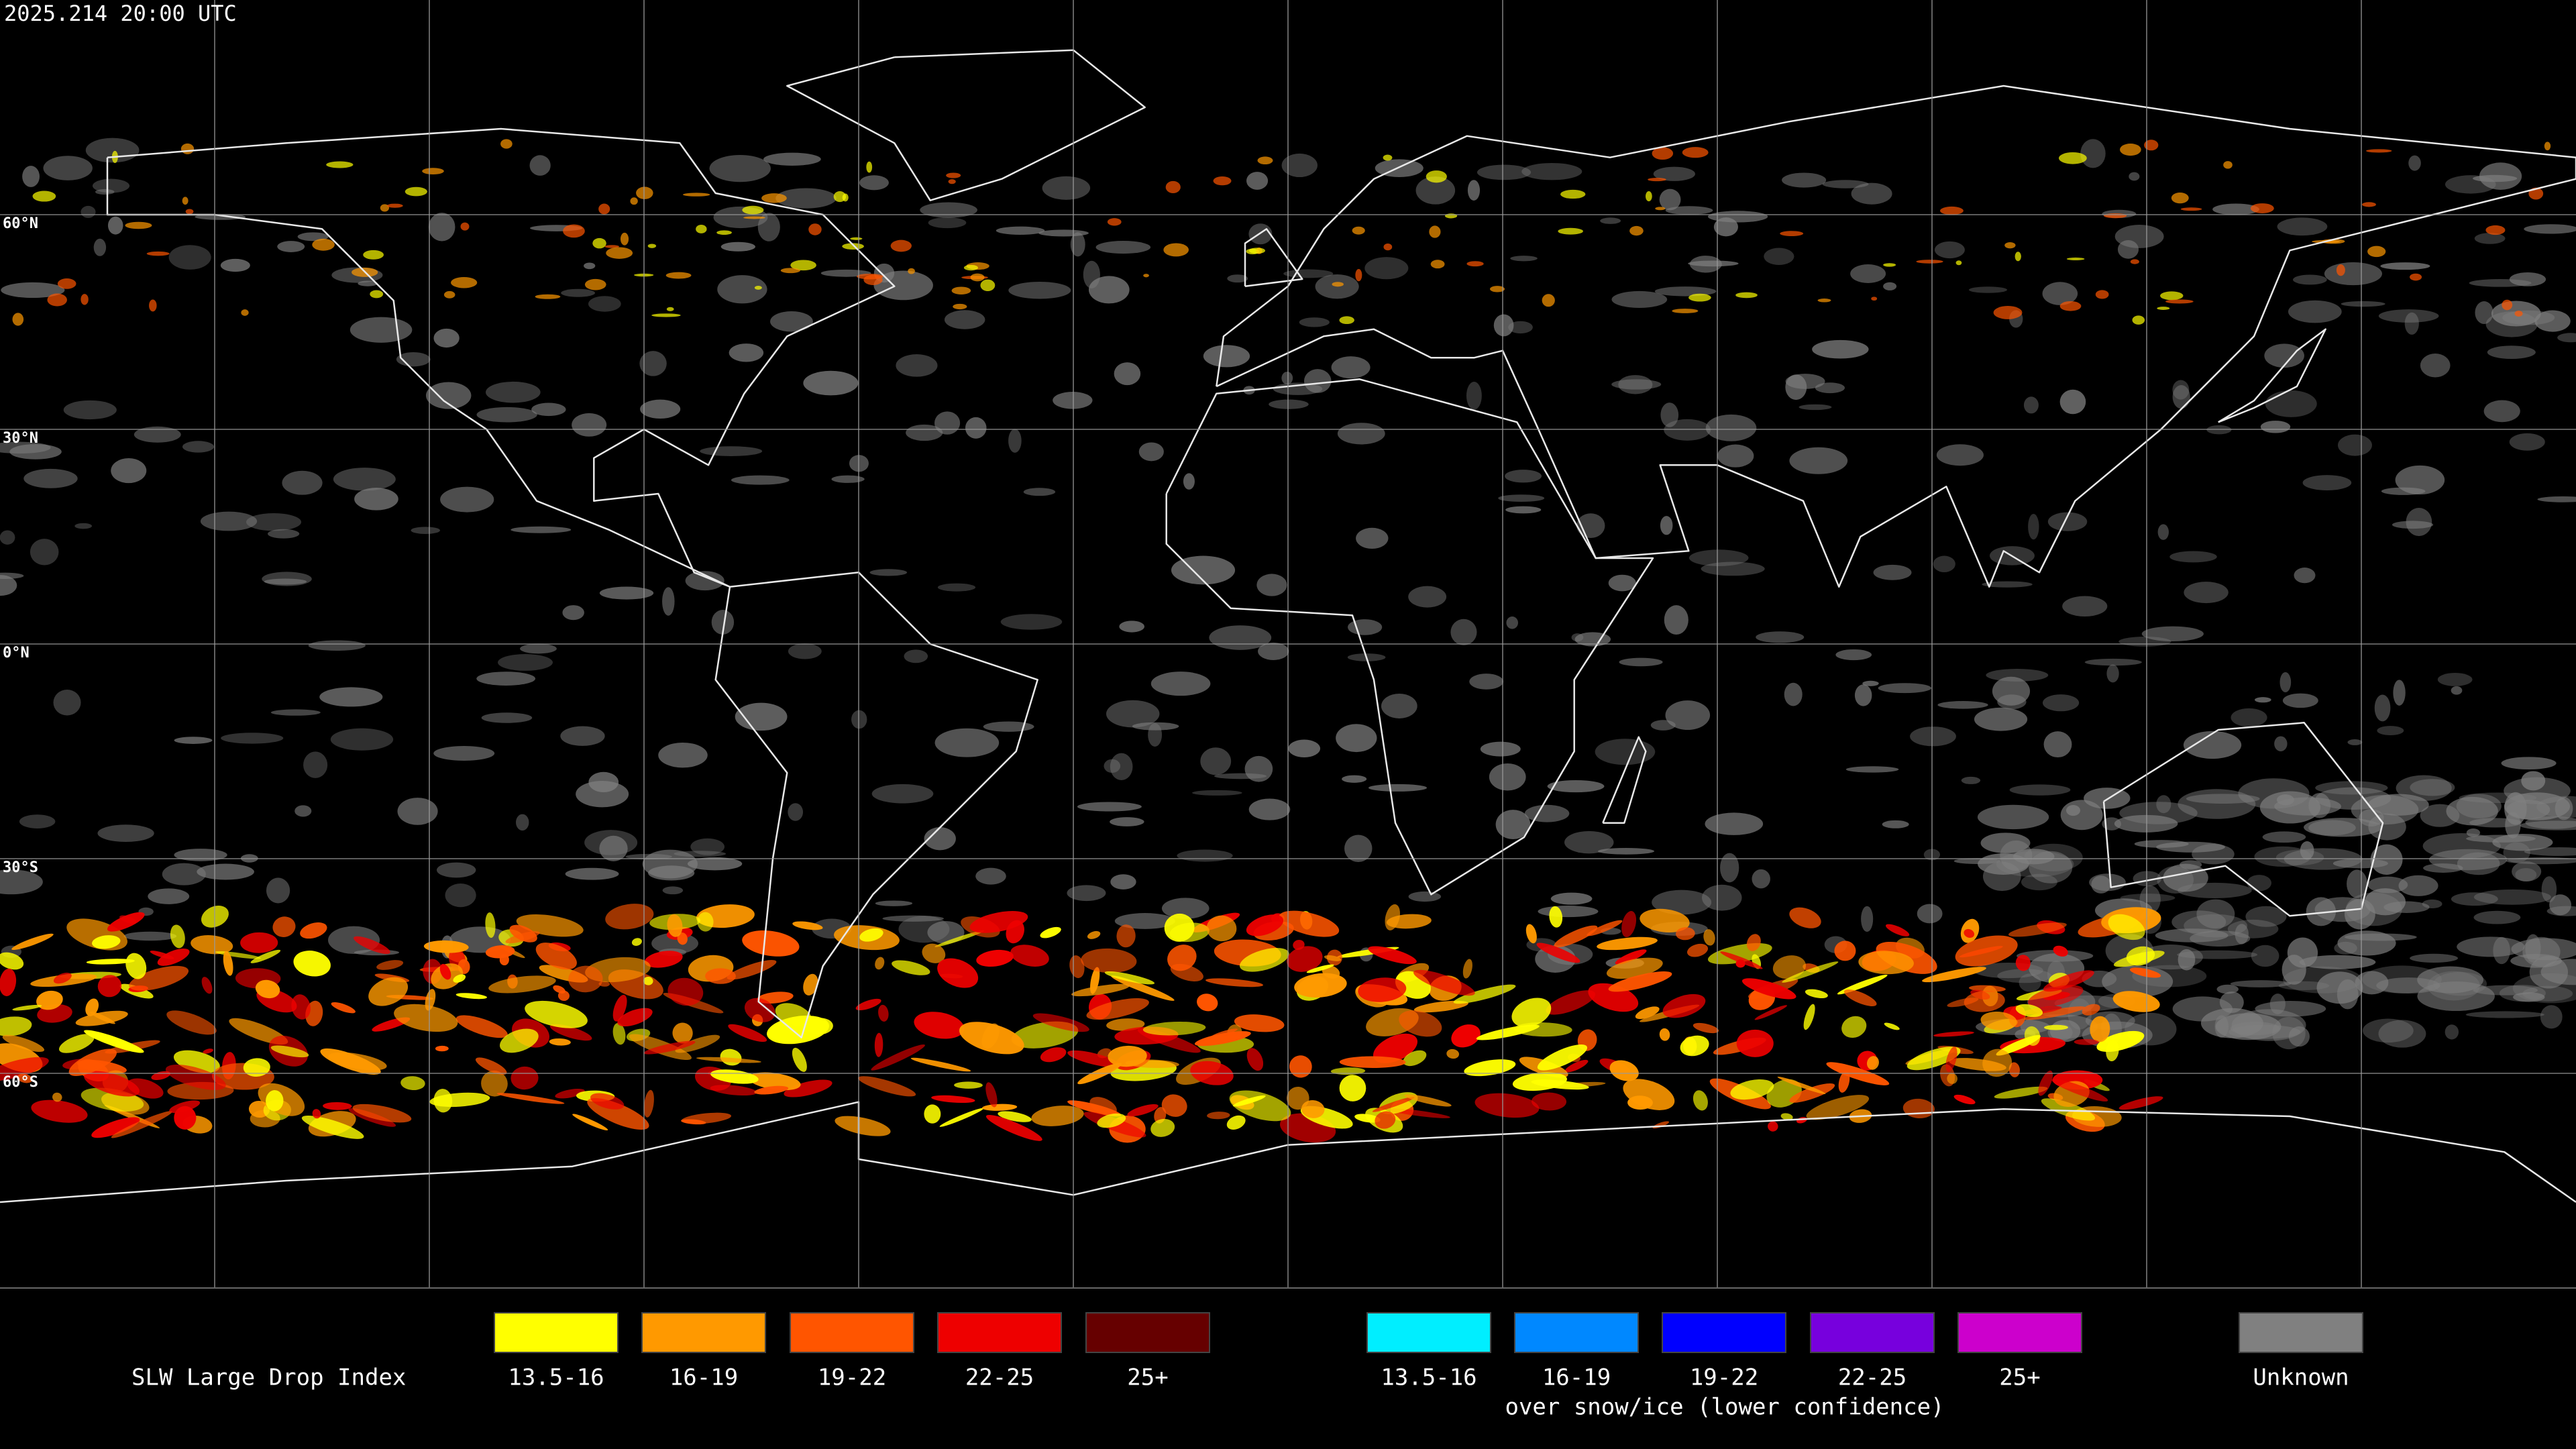  Describe the element at coordinates (1724, 1377) in the screenshot. I see `legend-label: 19-22` at that location.